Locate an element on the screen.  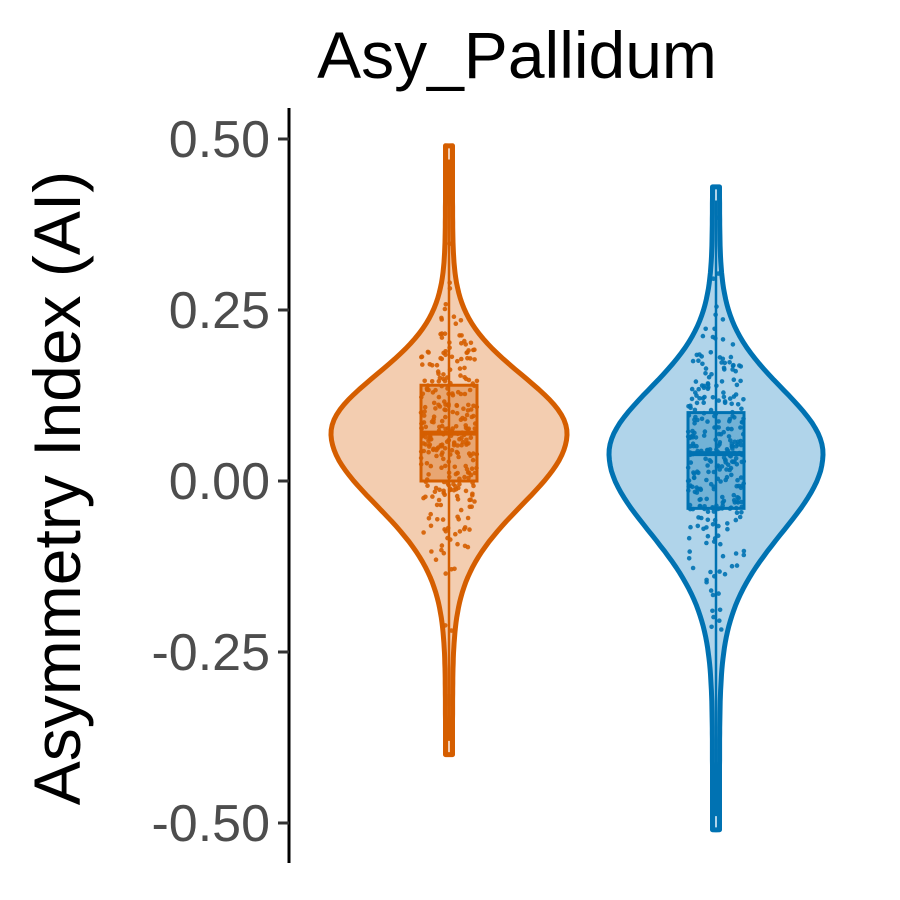
violin-points is located at coordinates (716, 423).